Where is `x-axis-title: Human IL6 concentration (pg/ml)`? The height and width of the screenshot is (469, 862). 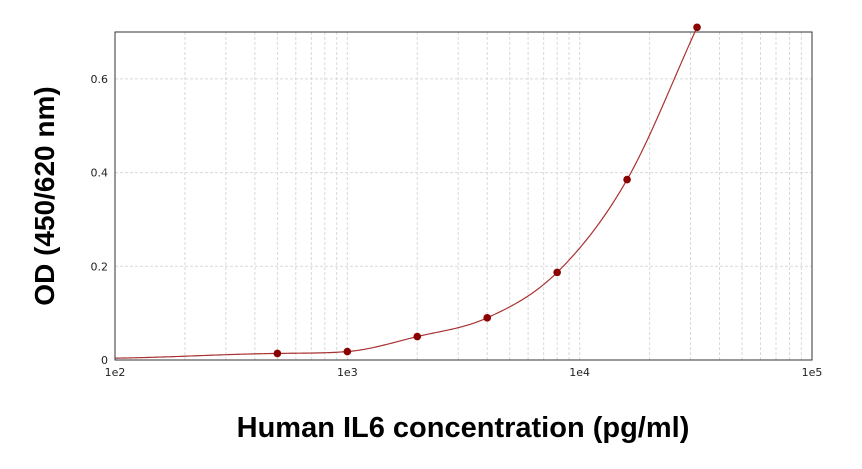 x-axis-title: Human IL6 concentration (pg/ml) is located at coordinates (463, 428).